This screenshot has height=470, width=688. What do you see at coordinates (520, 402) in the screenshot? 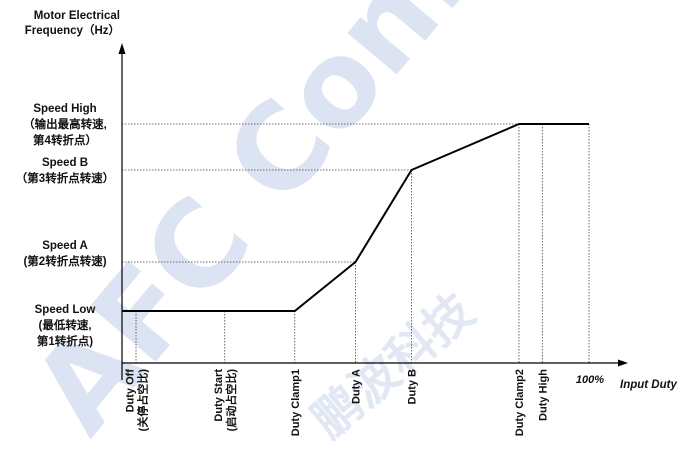
I see `x-label-duty_clamp2-1: Duty Clamp2` at bounding box center [520, 402].